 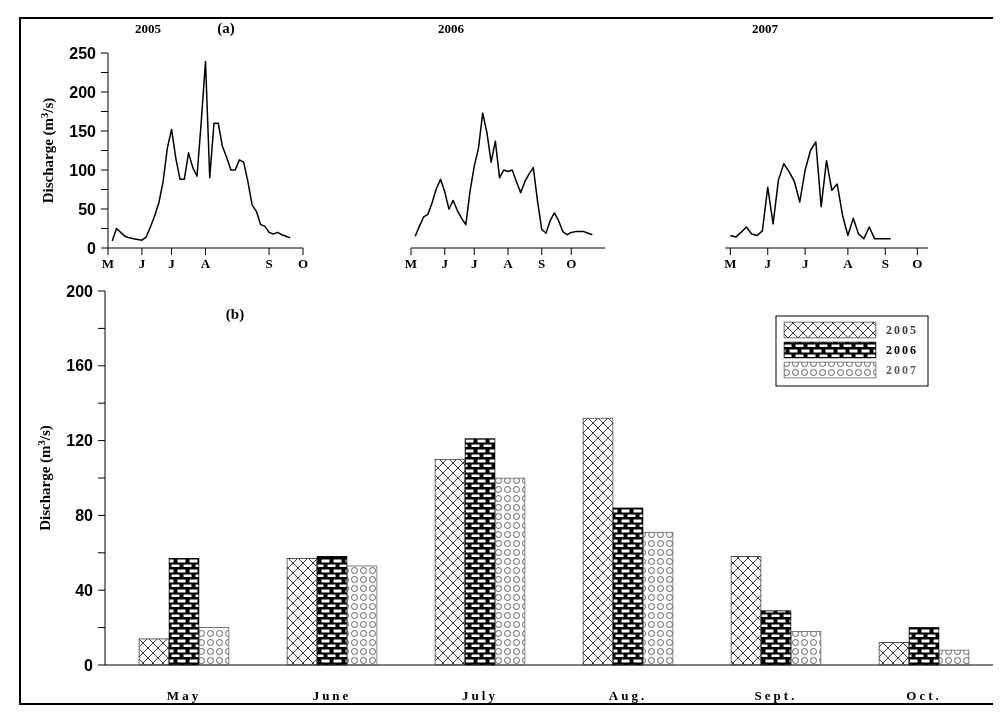 I want to click on x-tick-label: Oct., so click(x=924, y=695).